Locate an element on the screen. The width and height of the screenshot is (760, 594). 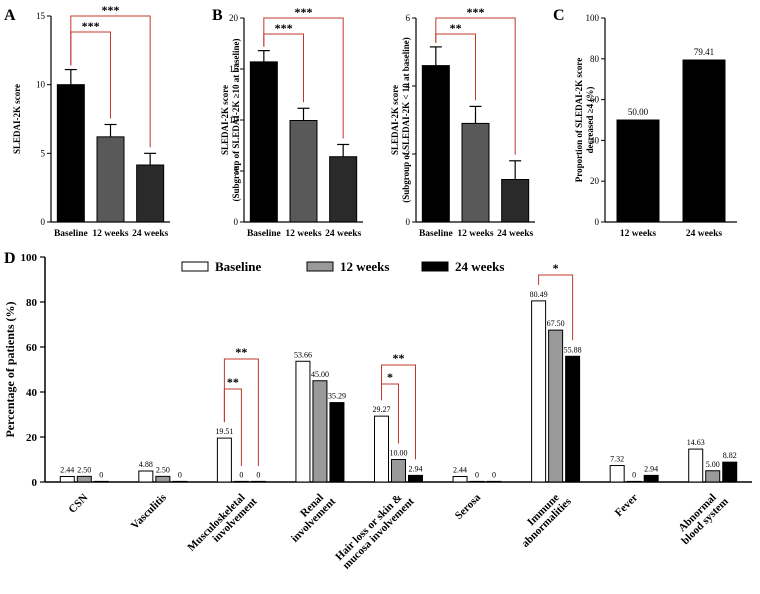
data-label: 19.51 is located at coordinates (224, 431).